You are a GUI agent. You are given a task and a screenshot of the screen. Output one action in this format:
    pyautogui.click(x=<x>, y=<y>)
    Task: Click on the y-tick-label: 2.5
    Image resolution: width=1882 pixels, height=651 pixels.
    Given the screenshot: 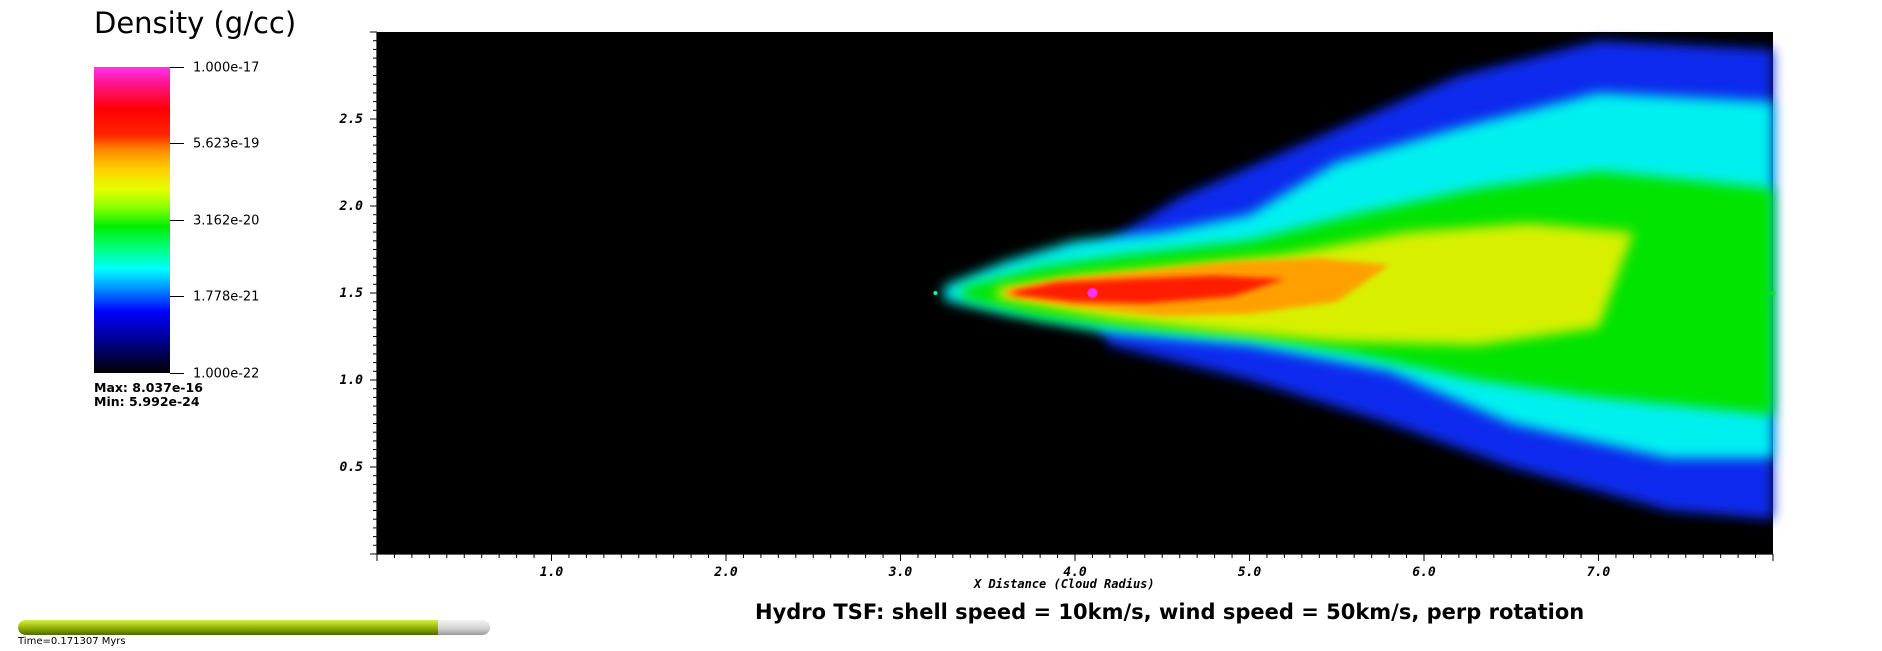 What is the action you would take?
    pyautogui.click(x=351, y=119)
    